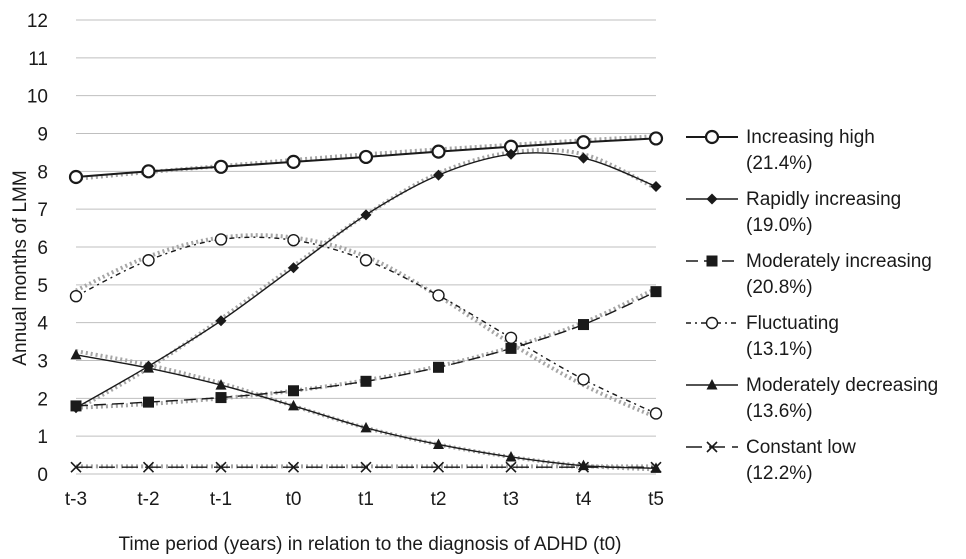 The height and width of the screenshot is (559, 966). I want to click on series-constant-low, so click(366, 467).